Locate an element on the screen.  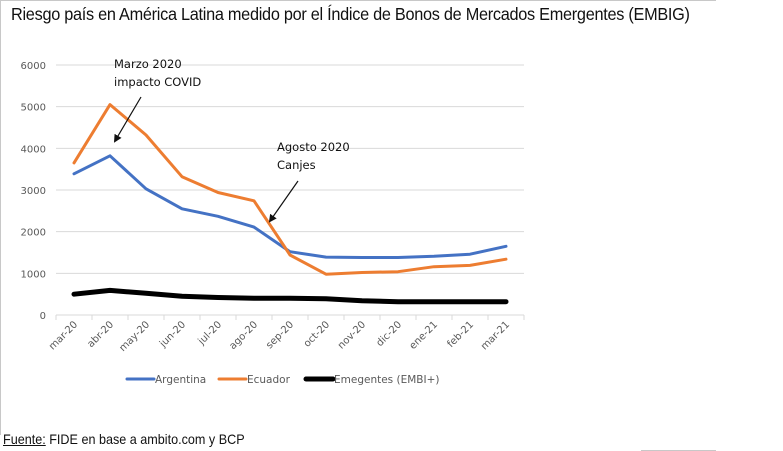
annotation-text: Canjes is located at coordinates (296, 165).